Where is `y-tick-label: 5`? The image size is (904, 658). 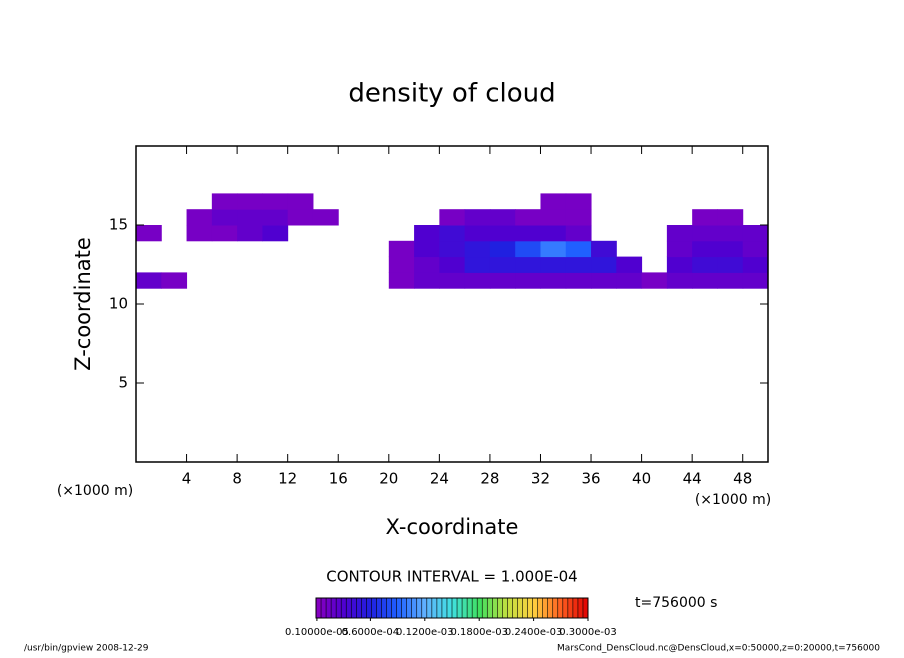
y-tick-label: 5 is located at coordinates (123, 383).